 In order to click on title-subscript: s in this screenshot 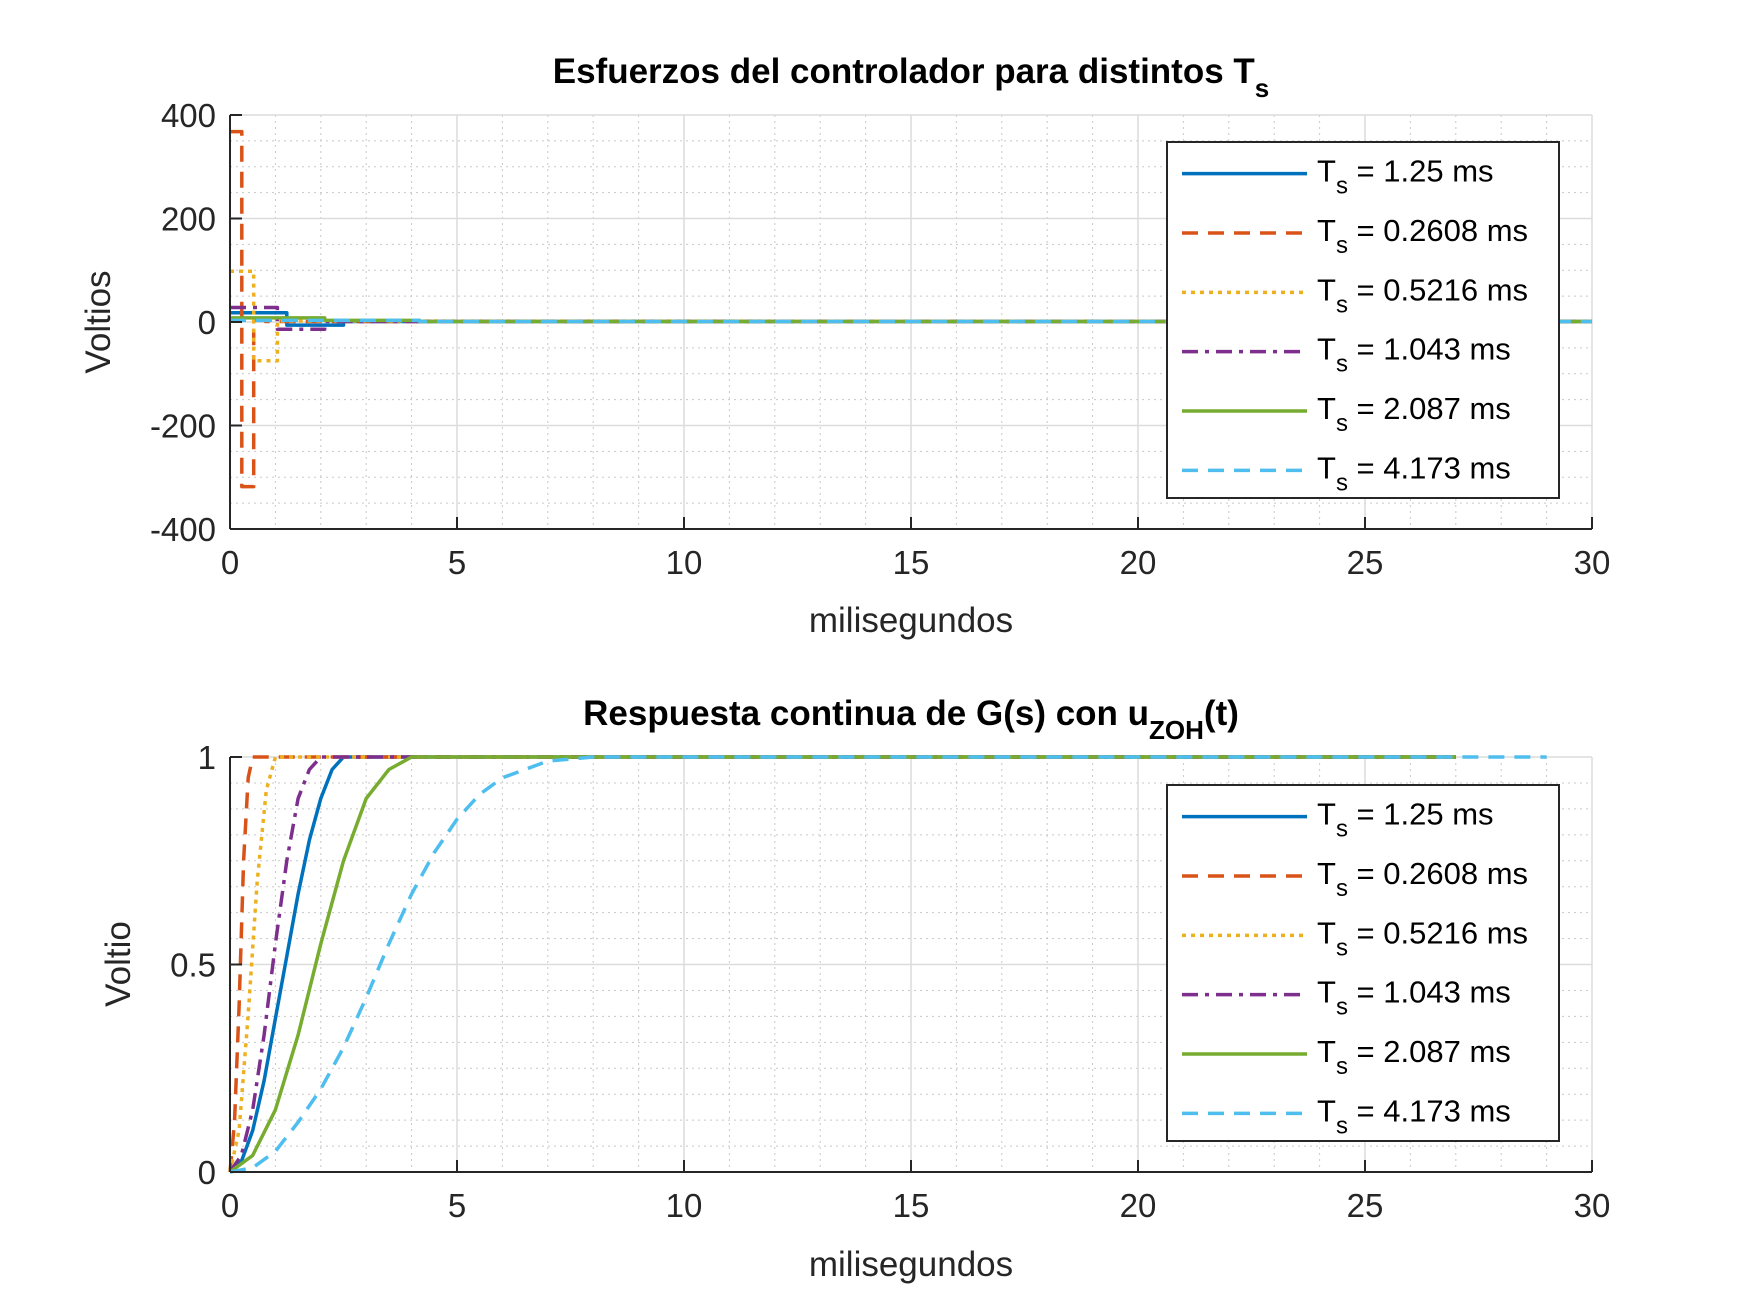, I will do `click(1262, 88)`.